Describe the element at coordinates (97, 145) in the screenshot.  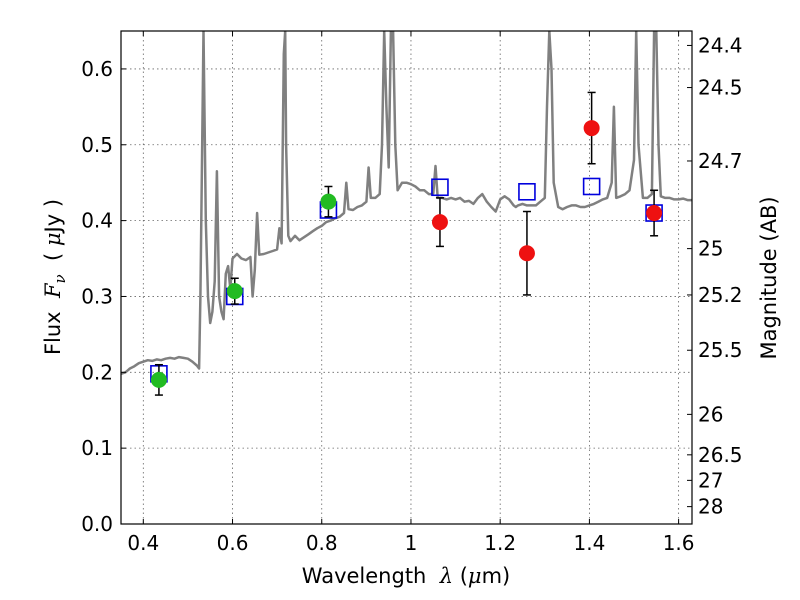
I see `y-tick-label: 0.5` at that location.